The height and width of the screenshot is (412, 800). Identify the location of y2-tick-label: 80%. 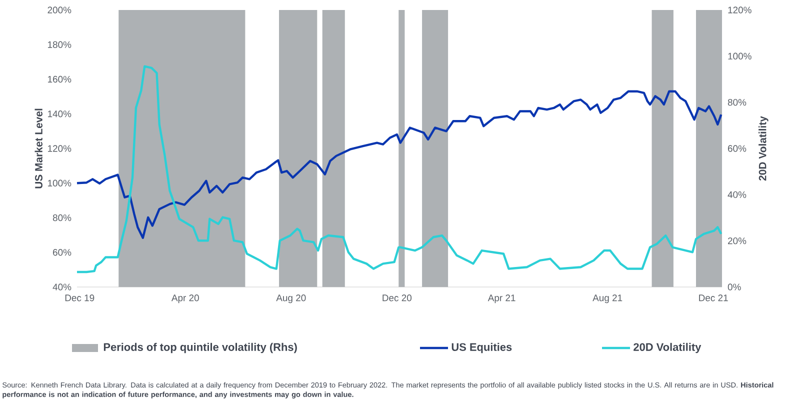
(737, 102).